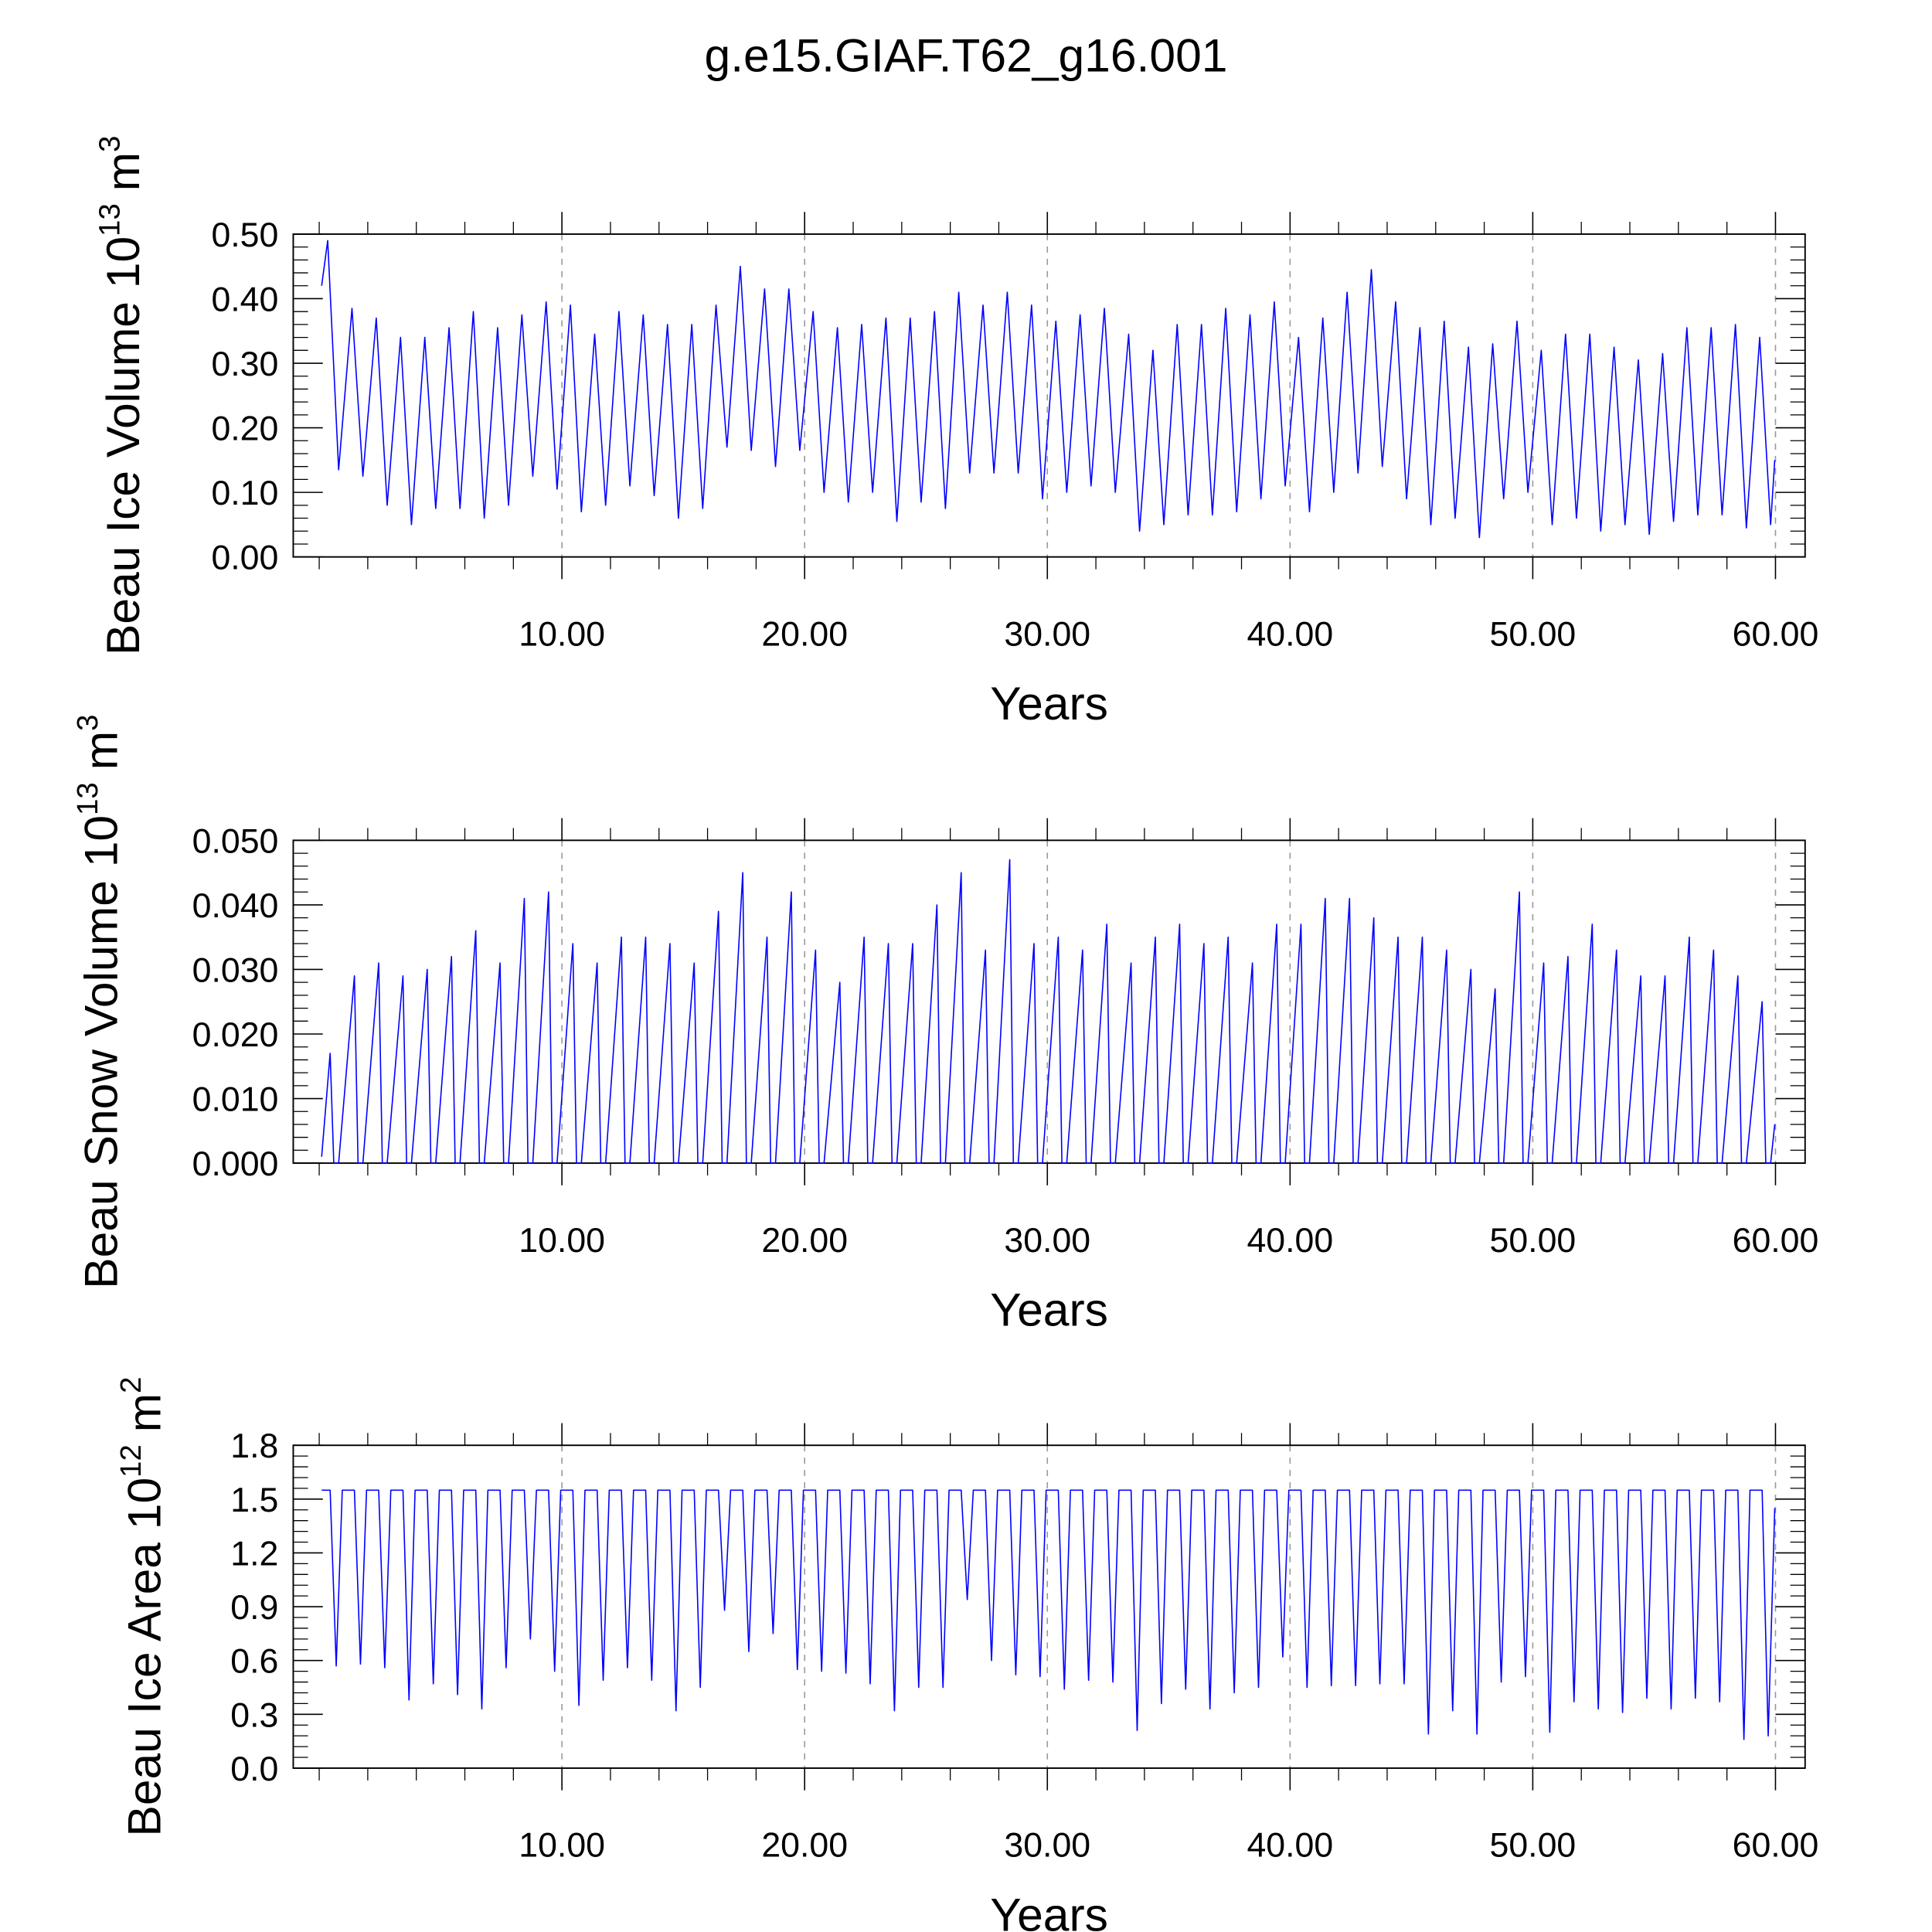 The image size is (1932, 1932). I want to click on y-tick-label: 0.40, so click(244, 300).